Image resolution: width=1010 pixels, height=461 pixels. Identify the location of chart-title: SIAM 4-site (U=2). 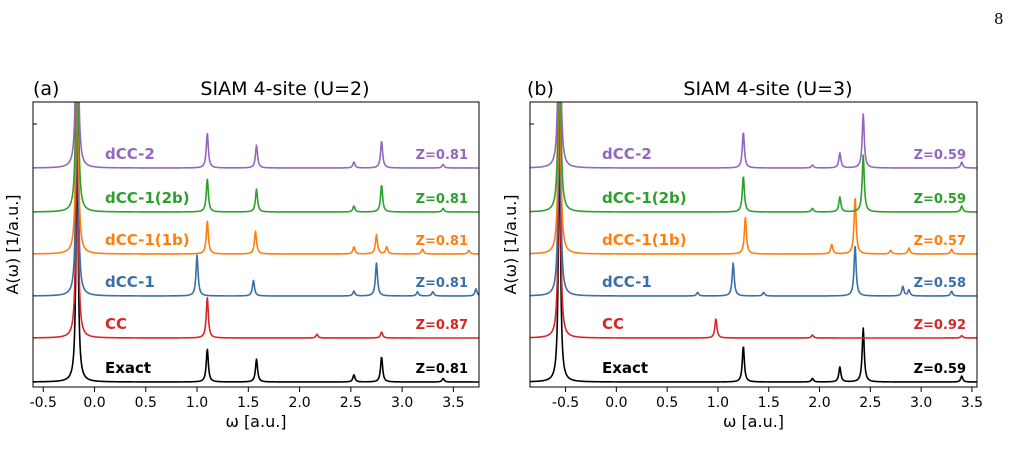
(284, 89).